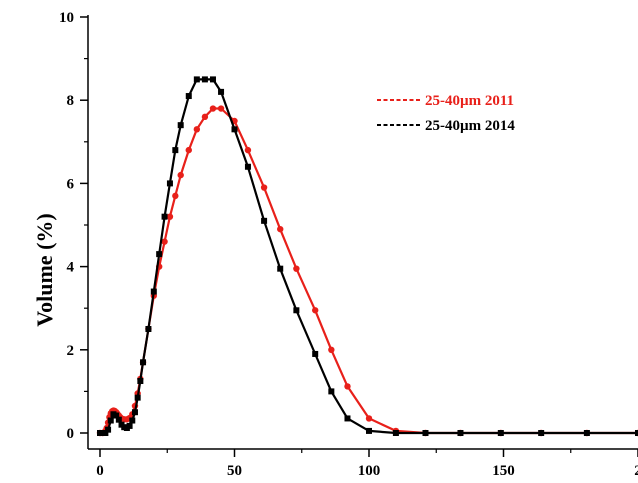 This screenshot has width=638, height=483. I want to click on x-tick-label: 150, so click(503, 471).